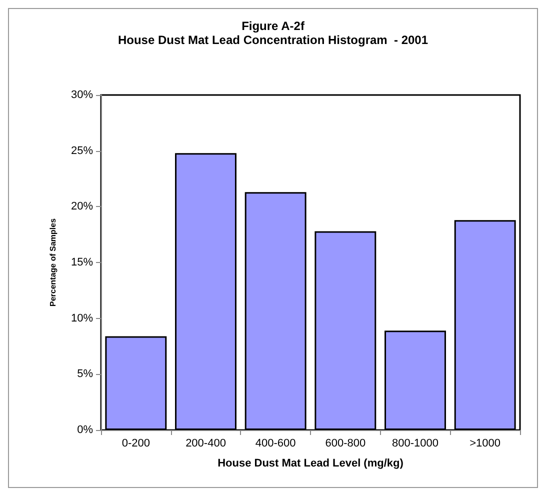  I want to click on y-tick-label: 5%, so click(85, 374).